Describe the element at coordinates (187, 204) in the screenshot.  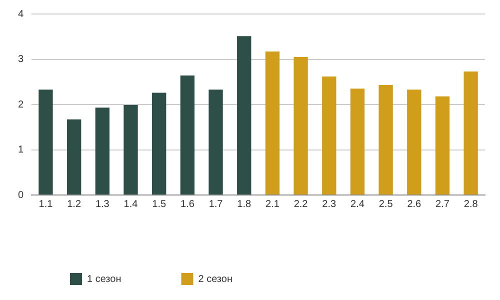
I see `x-tick-label: 1.6` at that location.